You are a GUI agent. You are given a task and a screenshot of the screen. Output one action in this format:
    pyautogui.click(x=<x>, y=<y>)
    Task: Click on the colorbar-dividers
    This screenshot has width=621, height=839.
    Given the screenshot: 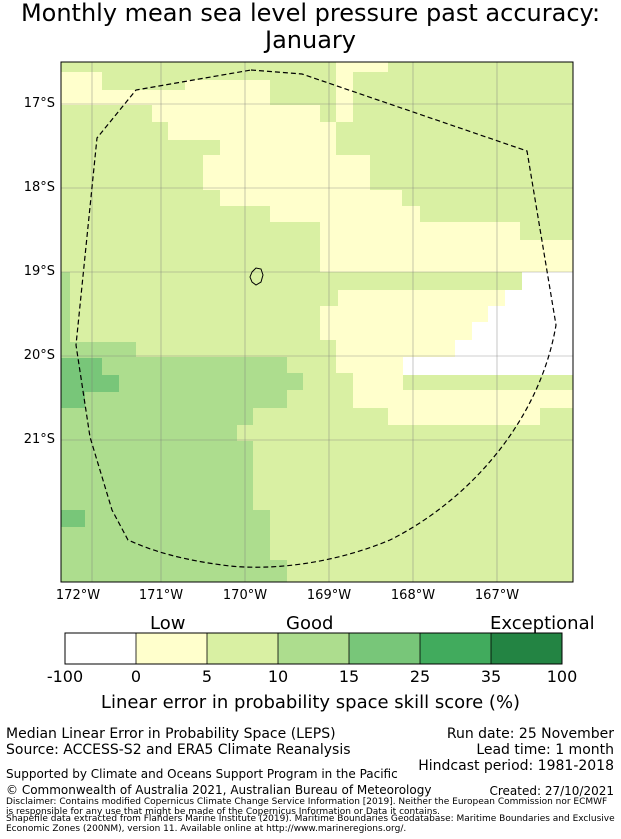 What is the action you would take?
    pyautogui.click(x=313, y=648)
    